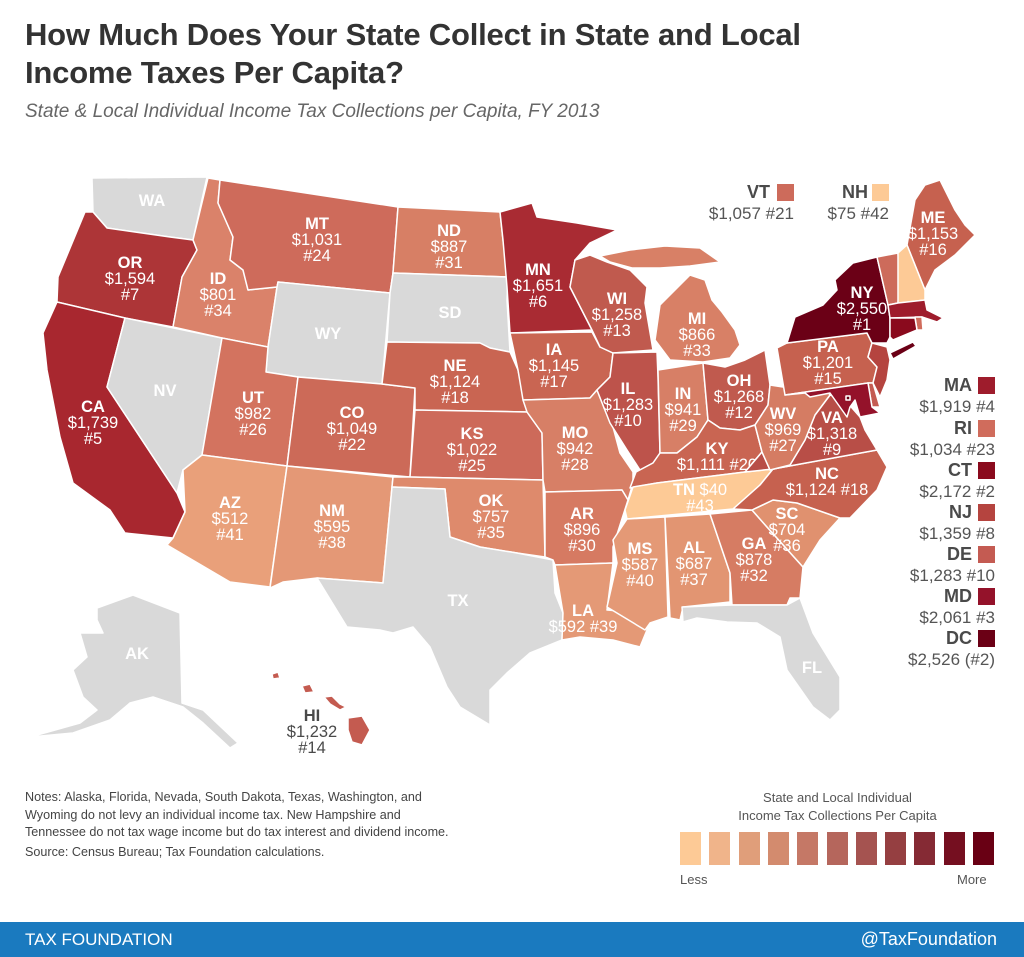 This screenshot has width=1024, height=957. I want to click on footer-bar: TAX FOUNDATION @TaxFoundation, so click(512, 939).